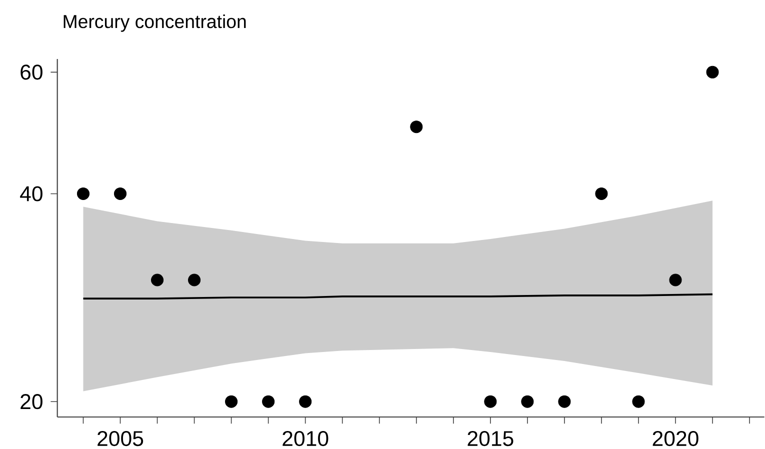 Image resolution: width=765 pixels, height=449 pixels. Describe the element at coordinates (31, 72) in the screenshot. I see `y-tick-label: 60` at that location.